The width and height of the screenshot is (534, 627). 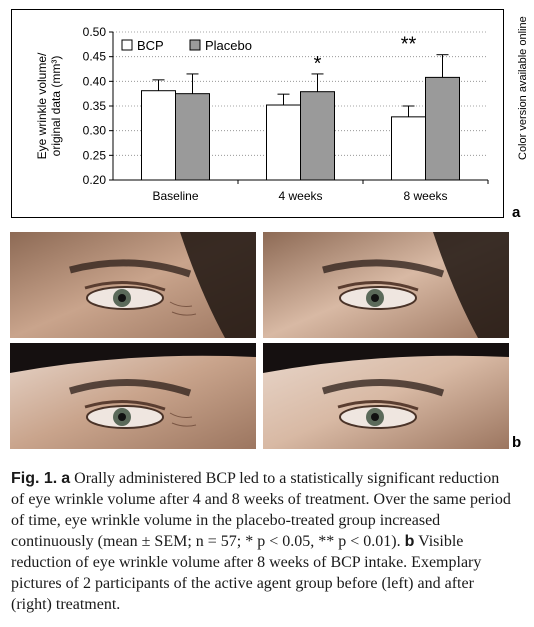 I want to click on y-tick-label: 0.50, so click(x=95, y=32).